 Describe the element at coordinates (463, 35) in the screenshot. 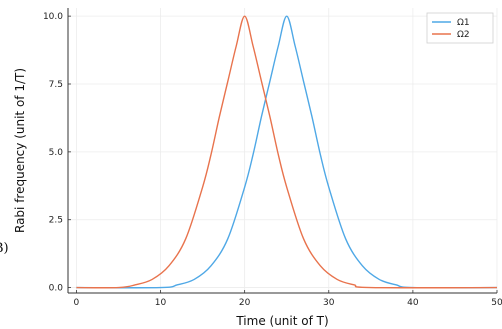

I see `legend-label-2: Ω2` at that location.